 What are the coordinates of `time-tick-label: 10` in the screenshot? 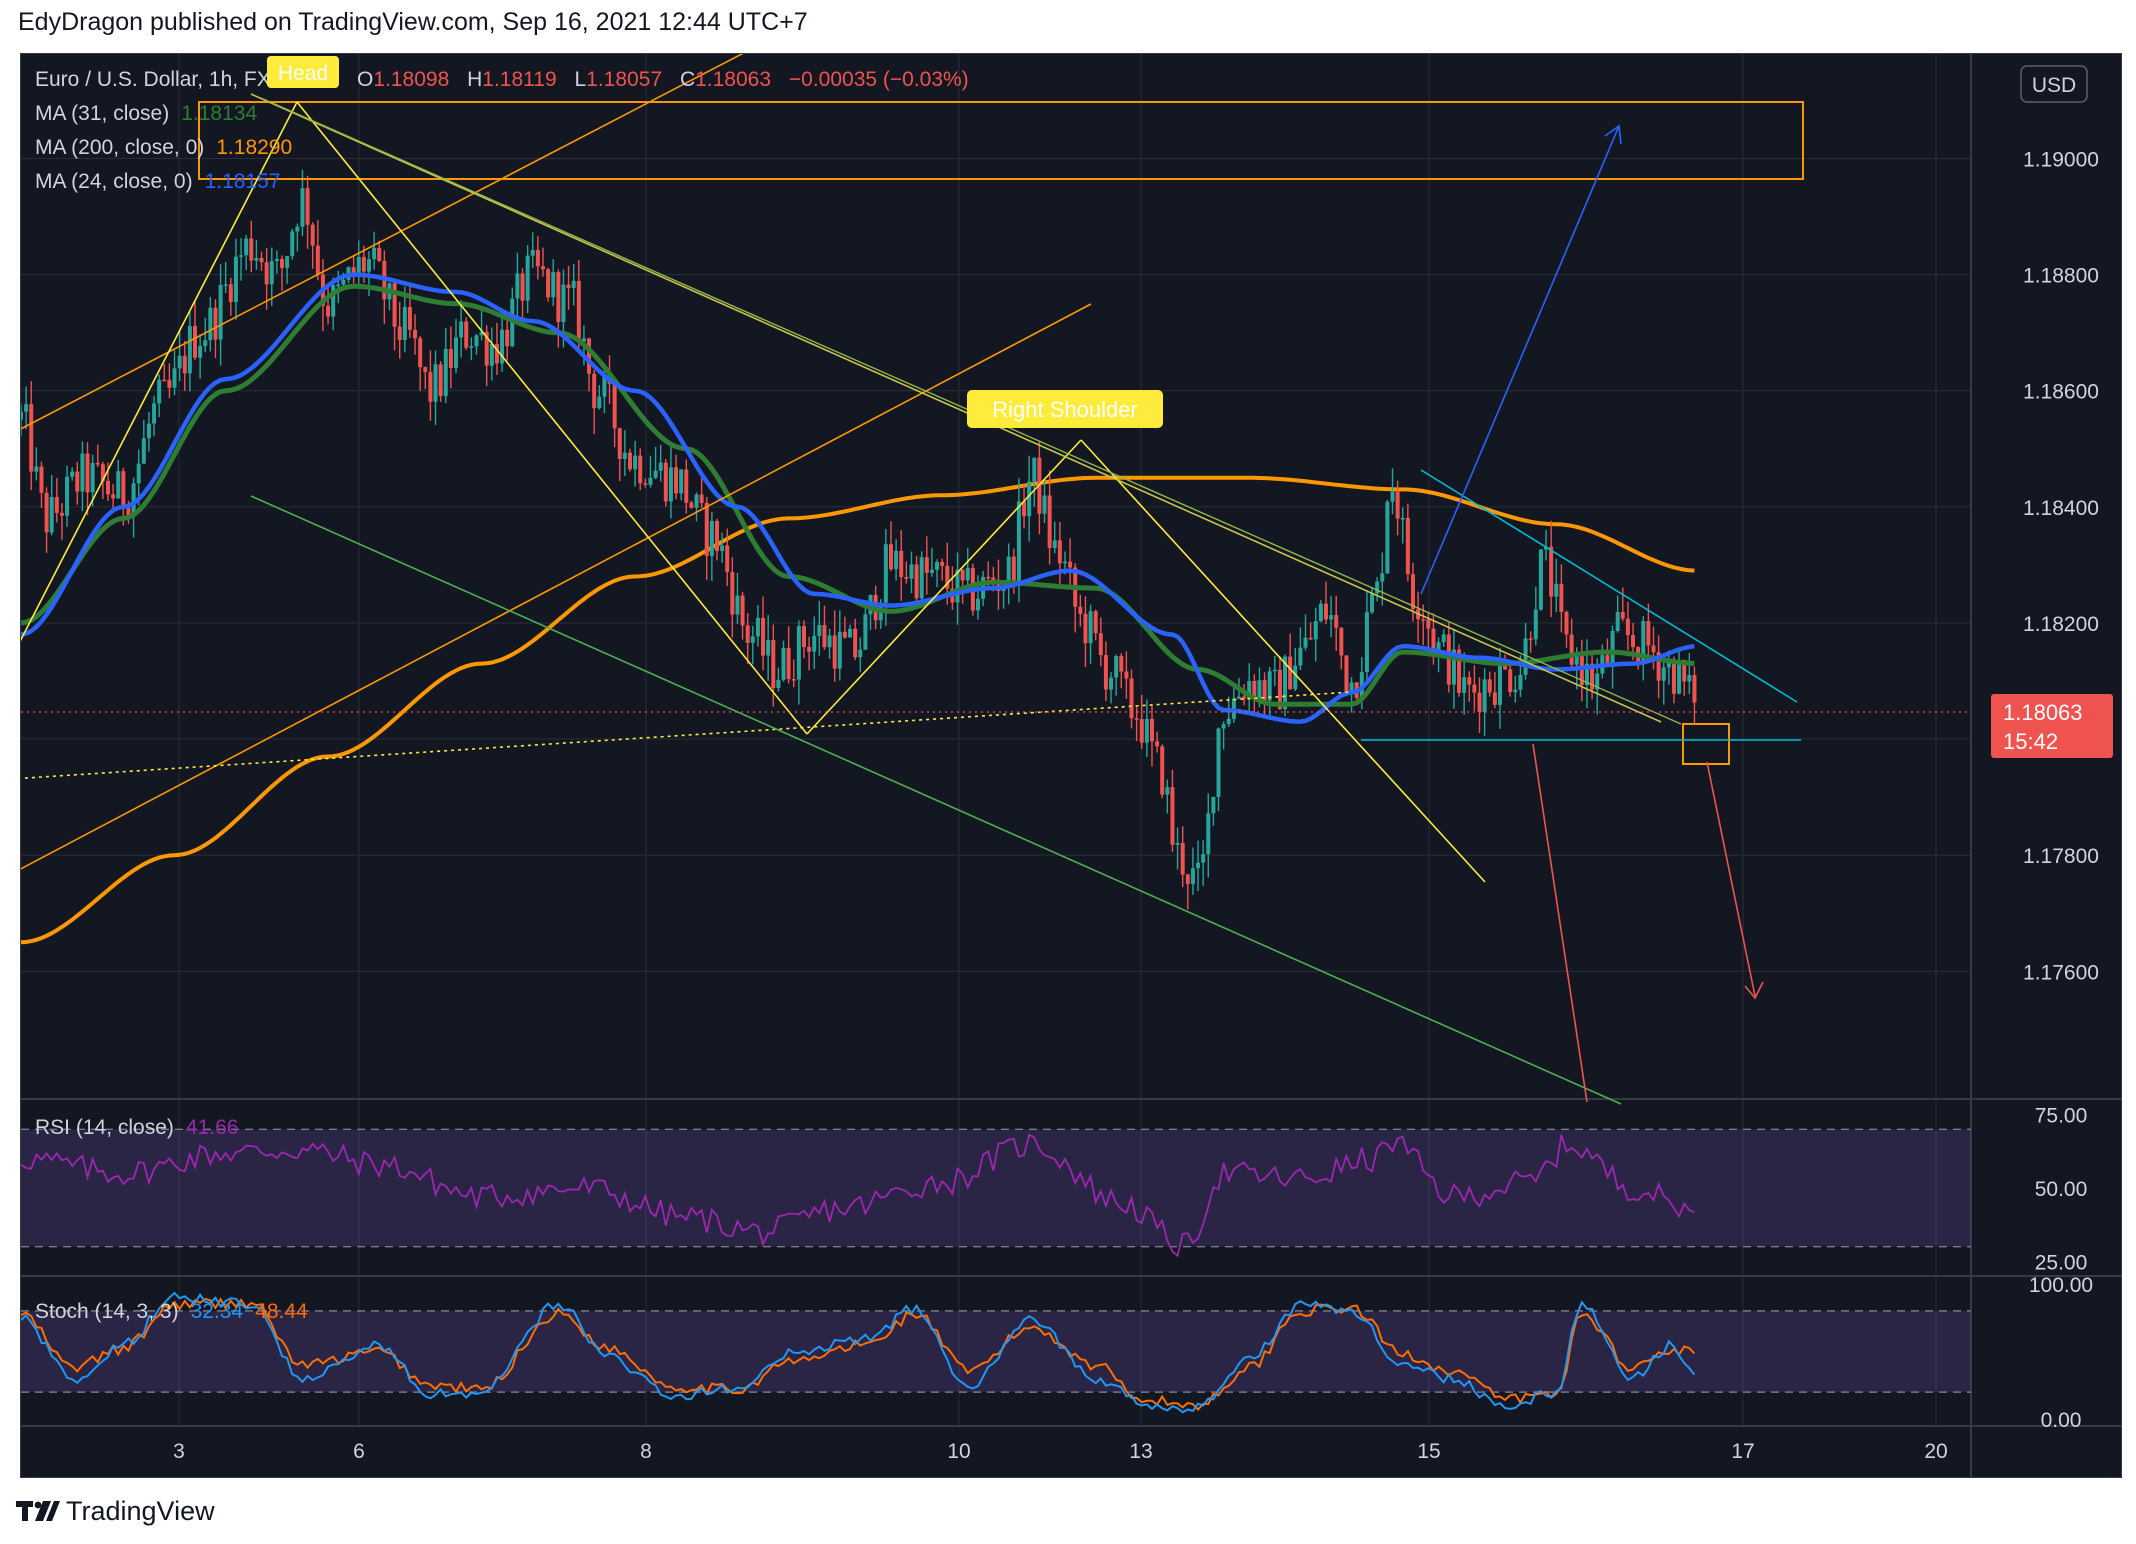 It's located at (958, 1451).